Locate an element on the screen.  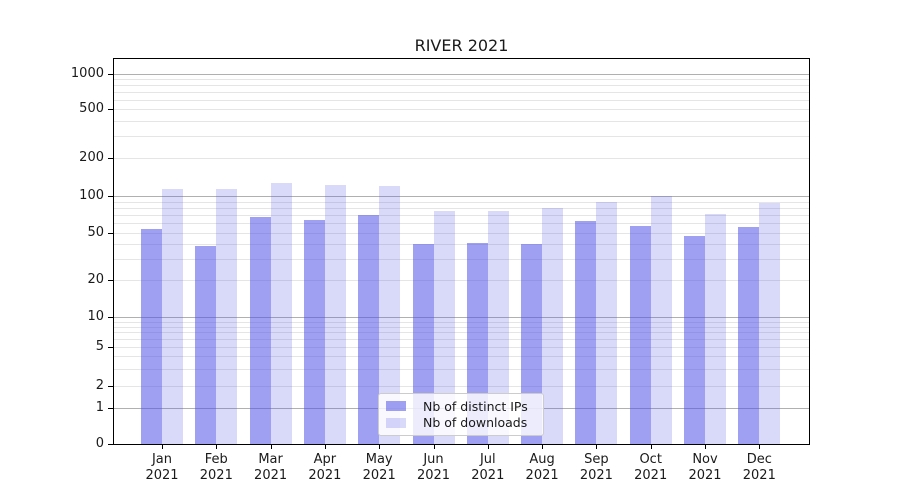
y-tick-label-2: 2 is located at coordinates (99, 385).